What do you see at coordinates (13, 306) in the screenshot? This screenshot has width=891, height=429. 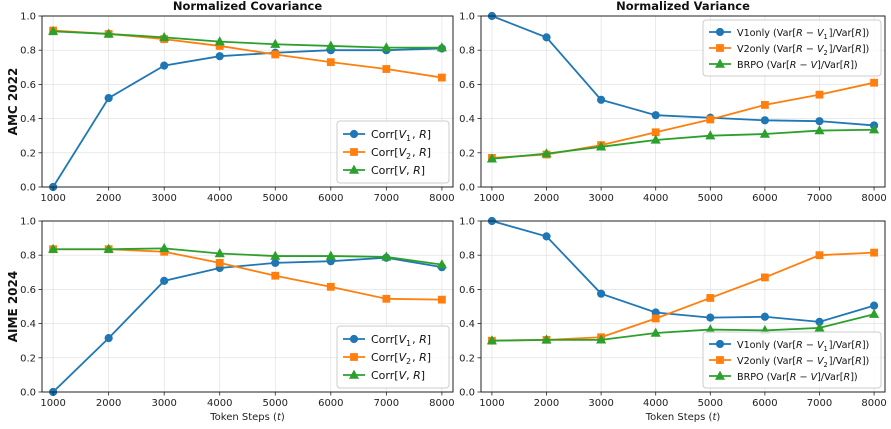 I see `row-label: AIME 2024` at bounding box center [13, 306].